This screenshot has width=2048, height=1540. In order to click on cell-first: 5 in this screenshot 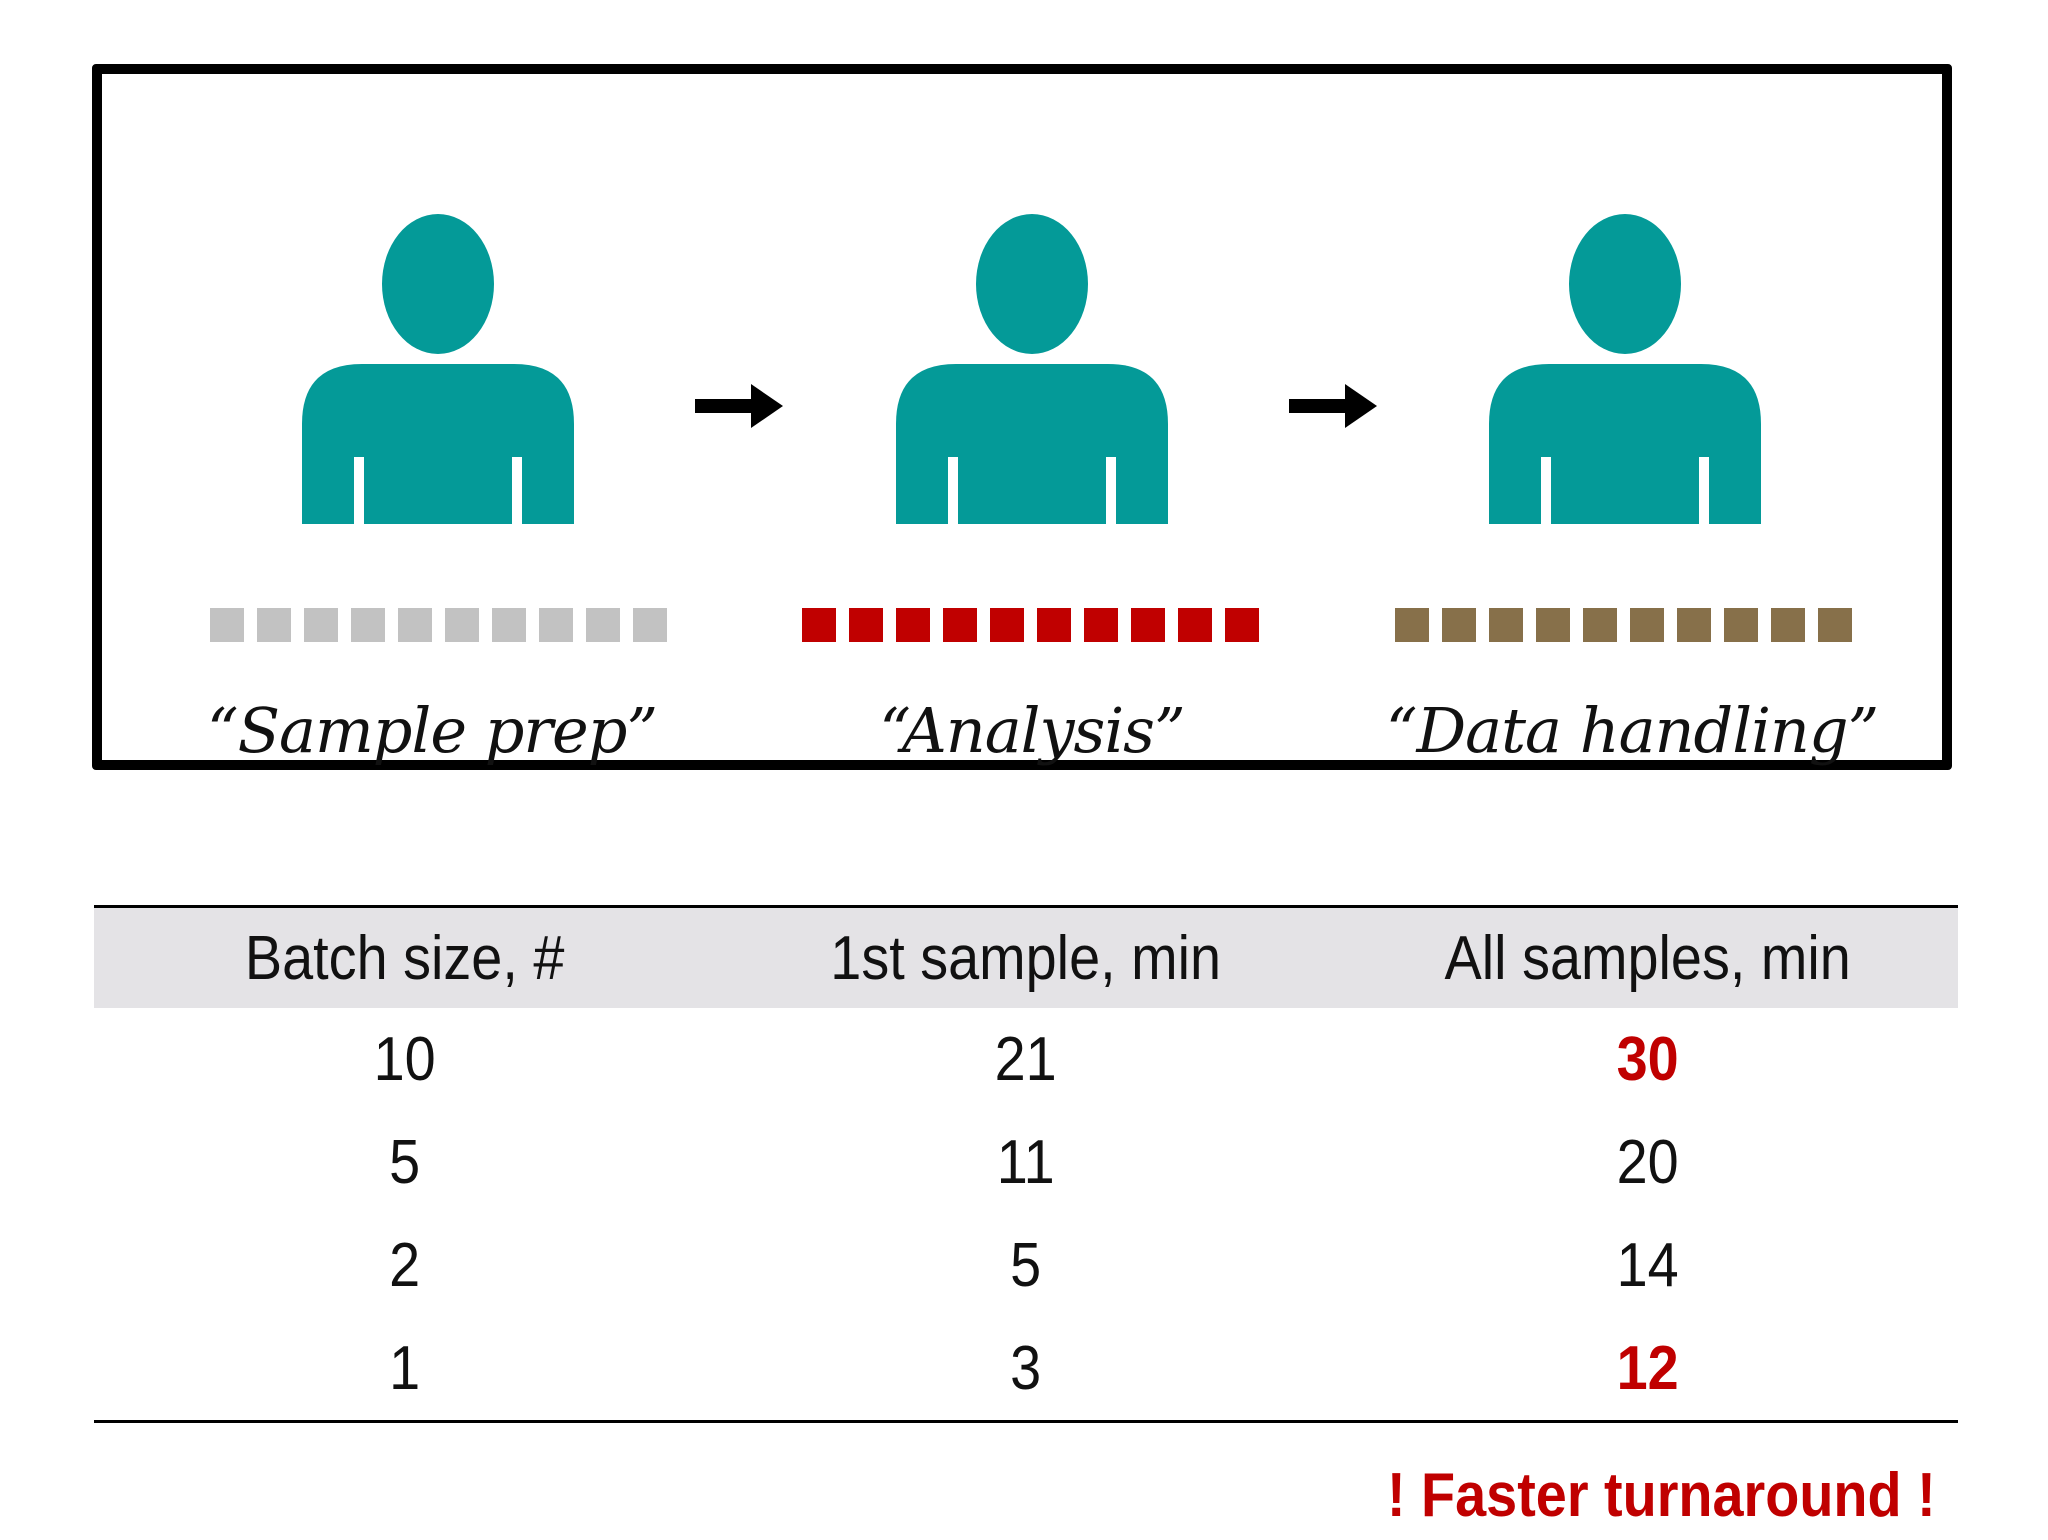, I will do `click(1026, 1265)`.